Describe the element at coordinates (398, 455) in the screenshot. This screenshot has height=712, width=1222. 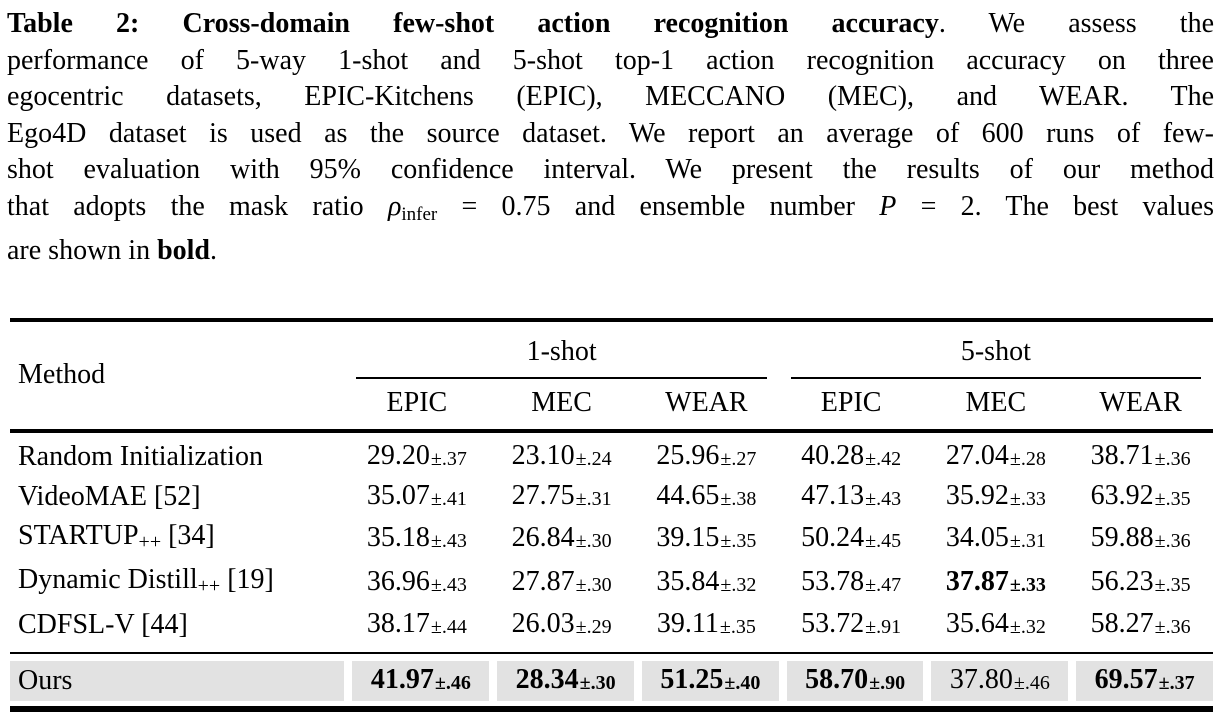
I see `accuracy-value: 29.20` at that location.